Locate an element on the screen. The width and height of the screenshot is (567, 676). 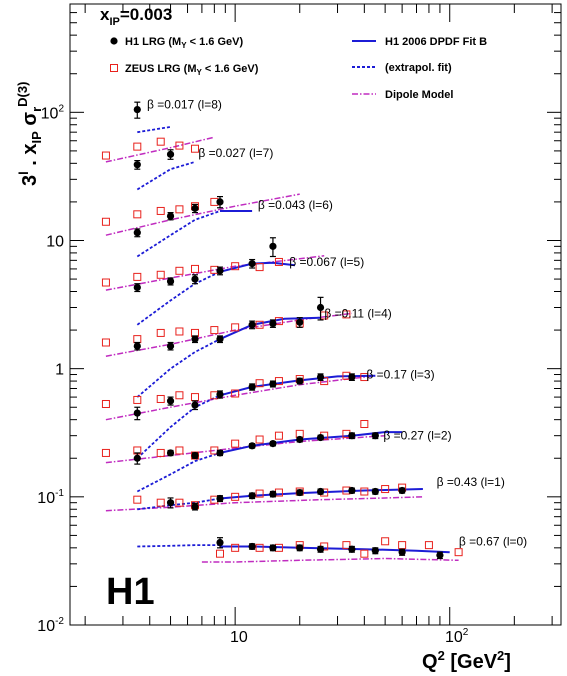
series-label: β =0.067 (l=5) is located at coordinates (326, 262).